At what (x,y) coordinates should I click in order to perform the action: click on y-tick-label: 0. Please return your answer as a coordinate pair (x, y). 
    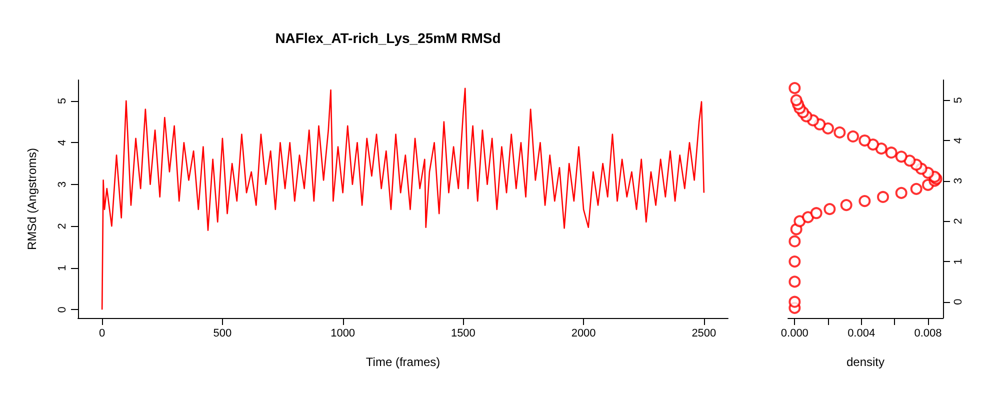
    Looking at the image, I should click on (62, 309).